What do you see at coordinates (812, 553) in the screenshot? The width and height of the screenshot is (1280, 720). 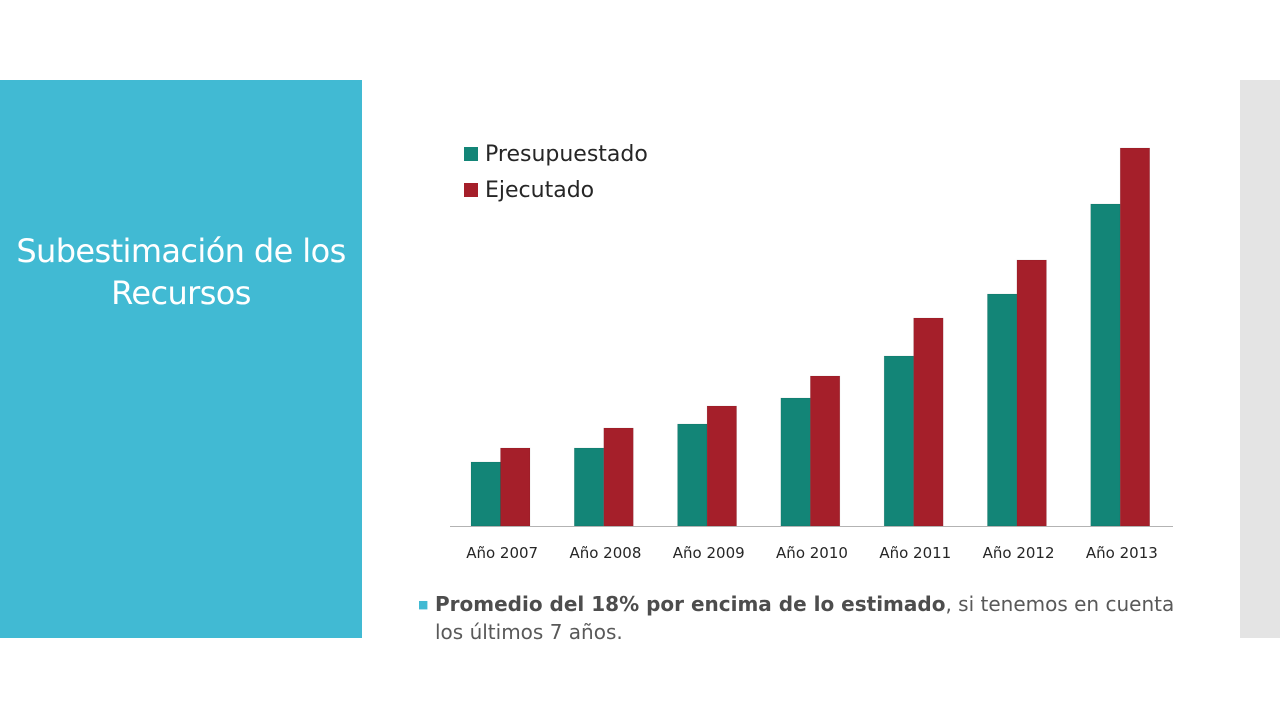 I see `x-tick-label: Año 2010` at bounding box center [812, 553].